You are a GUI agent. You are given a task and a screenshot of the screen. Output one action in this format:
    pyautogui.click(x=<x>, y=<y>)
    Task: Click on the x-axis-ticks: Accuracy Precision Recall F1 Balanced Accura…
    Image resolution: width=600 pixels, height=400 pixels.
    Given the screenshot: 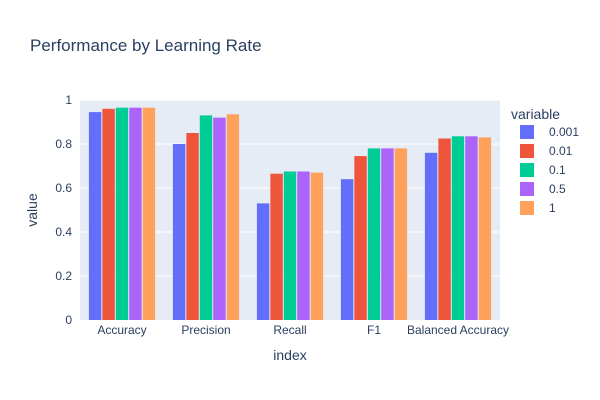 What is the action you would take?
    pyautogui.click(x=303, y=330)
    